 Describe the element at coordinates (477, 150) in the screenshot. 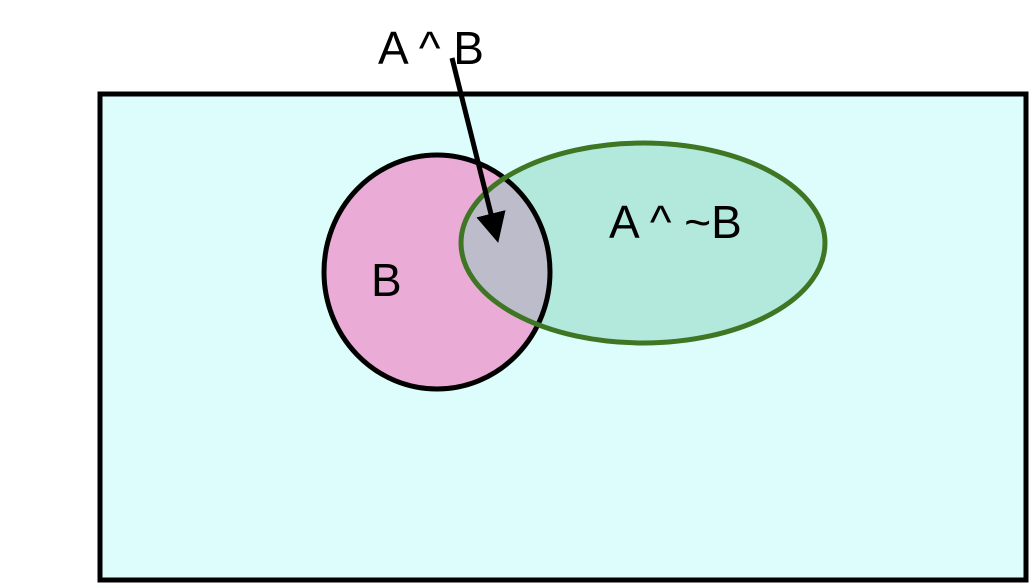

I see `pointer-arrow` at that location.